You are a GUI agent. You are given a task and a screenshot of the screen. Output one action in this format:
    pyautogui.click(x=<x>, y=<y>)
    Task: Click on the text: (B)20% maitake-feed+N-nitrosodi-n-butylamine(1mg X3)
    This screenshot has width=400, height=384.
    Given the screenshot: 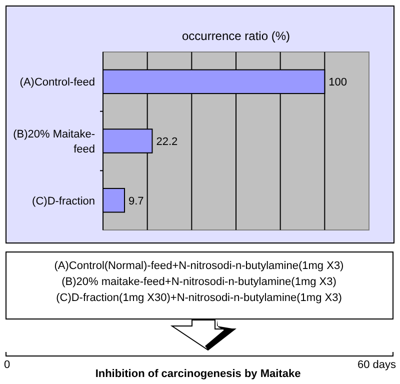 What is the action you would take?
    pyautogui.click(x=199, y=282)
    